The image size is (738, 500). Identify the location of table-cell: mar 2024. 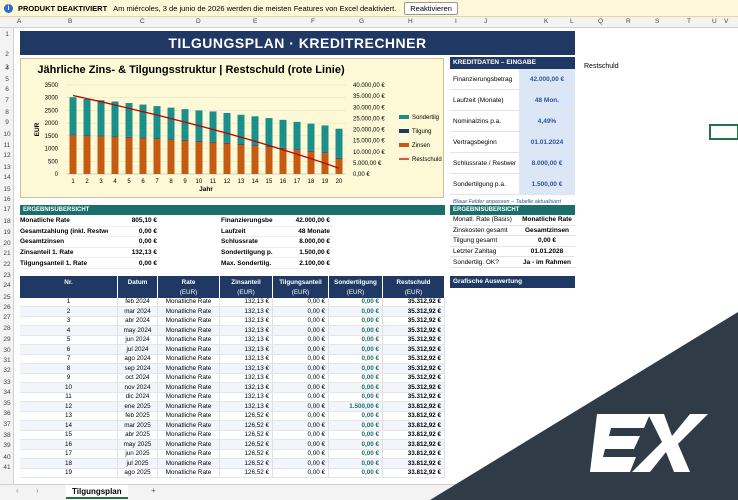
(138, 311).